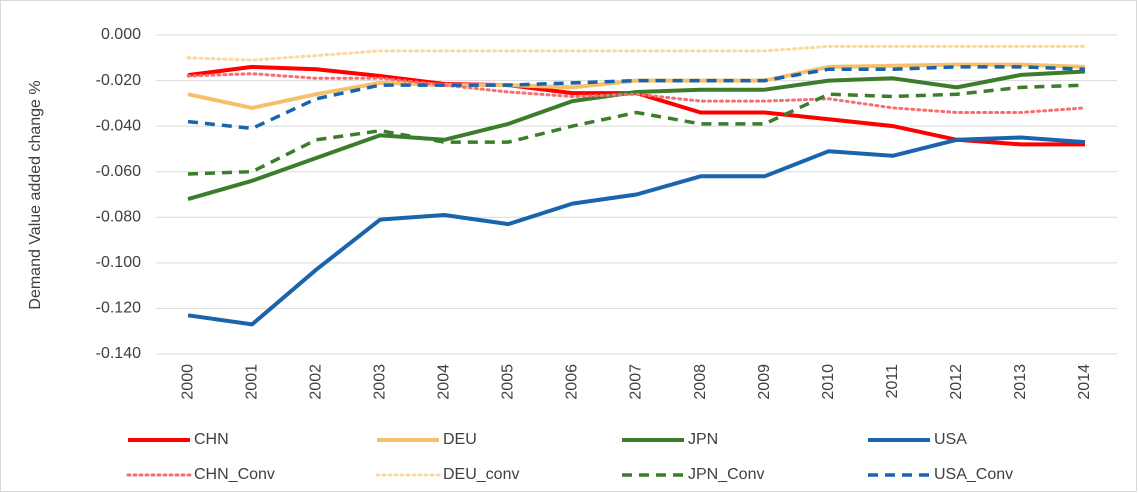 This screenshot has width=1138, height=493. Describe the element at coordinates (444, 382) in the screenshot. I see `x-tick-label: 2004` at that location.